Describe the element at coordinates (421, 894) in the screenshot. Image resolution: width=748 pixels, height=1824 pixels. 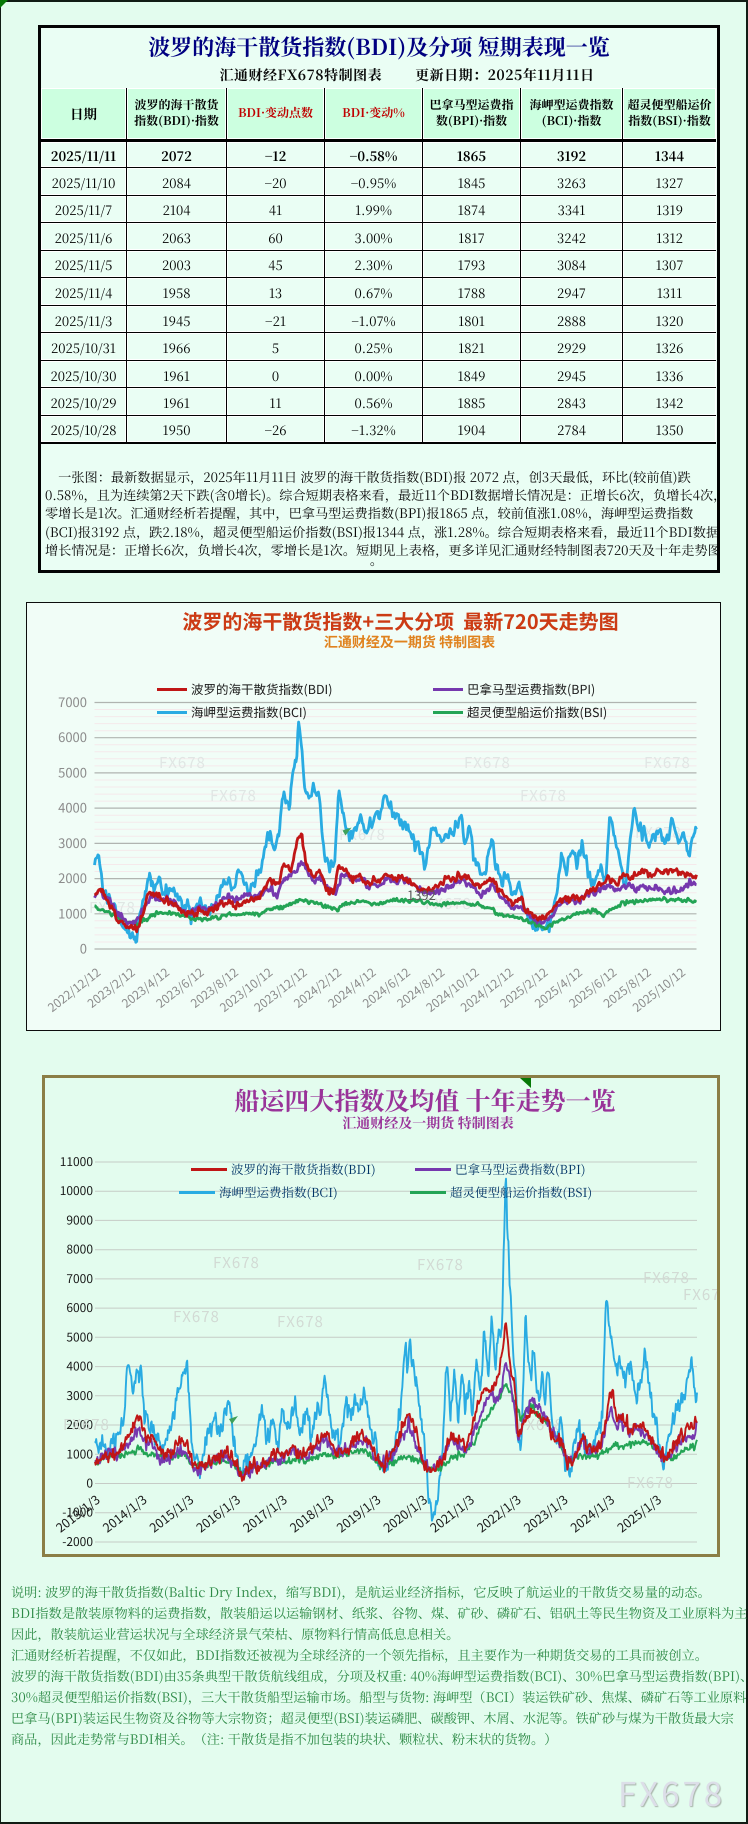
I see `svg-text: 1392` at that location.